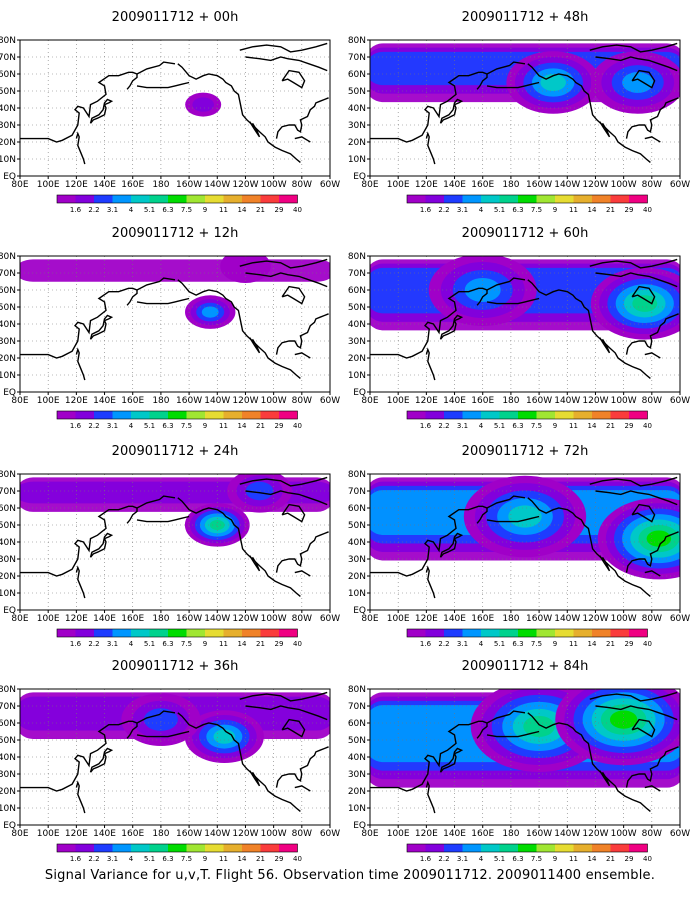 This screenshot has width=700, height=900. What do you see at coordinates (499, 644) in the screenshot?
I see `colorbar-label: 5.1` at bounding box center [499, 644].